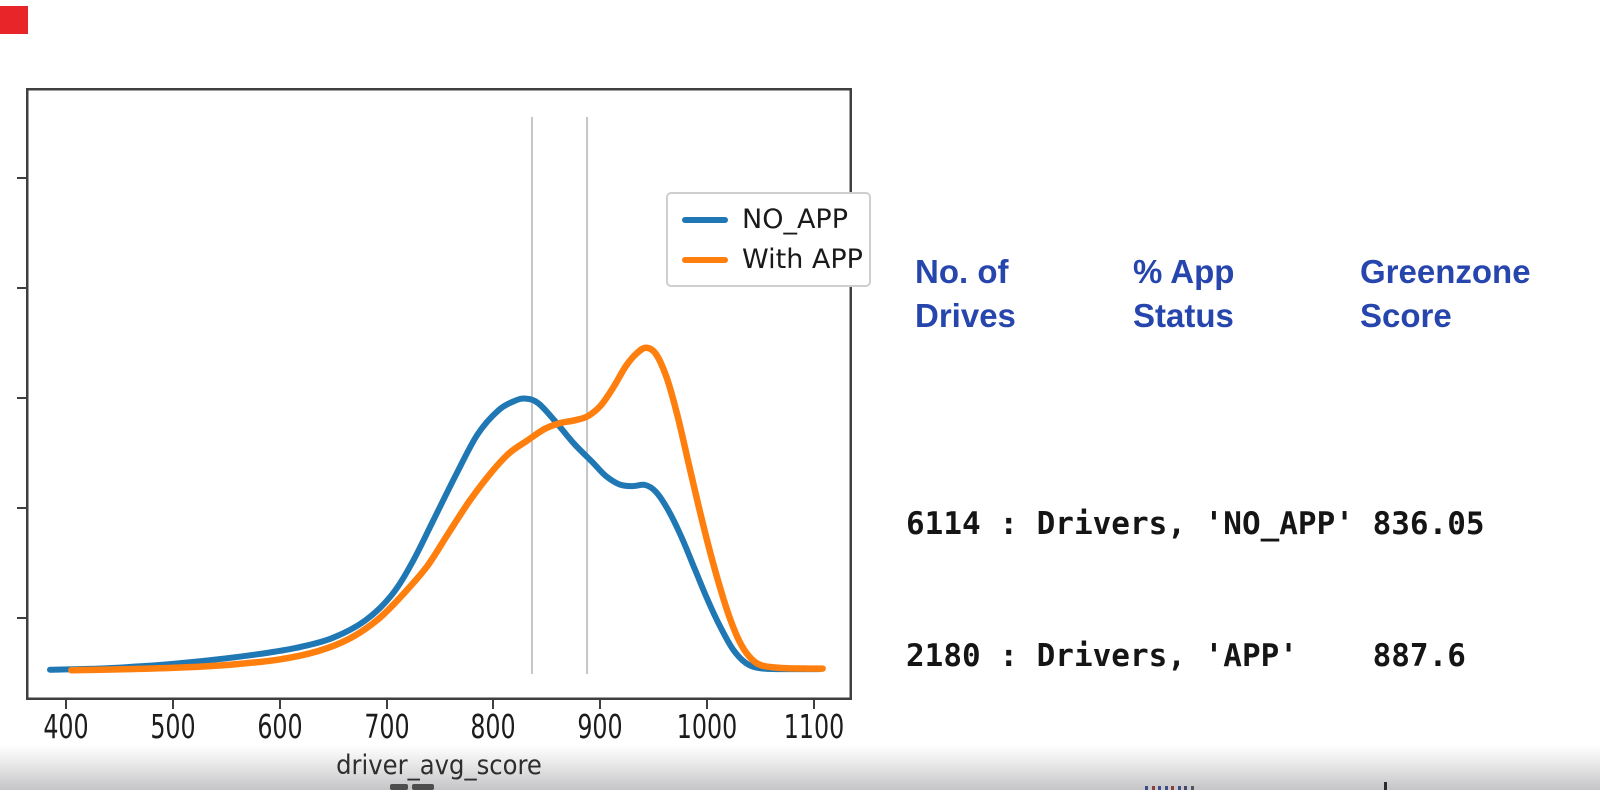 The image size is (1600, 790). I want to click on header-line2: Status, so click(1183, 315).